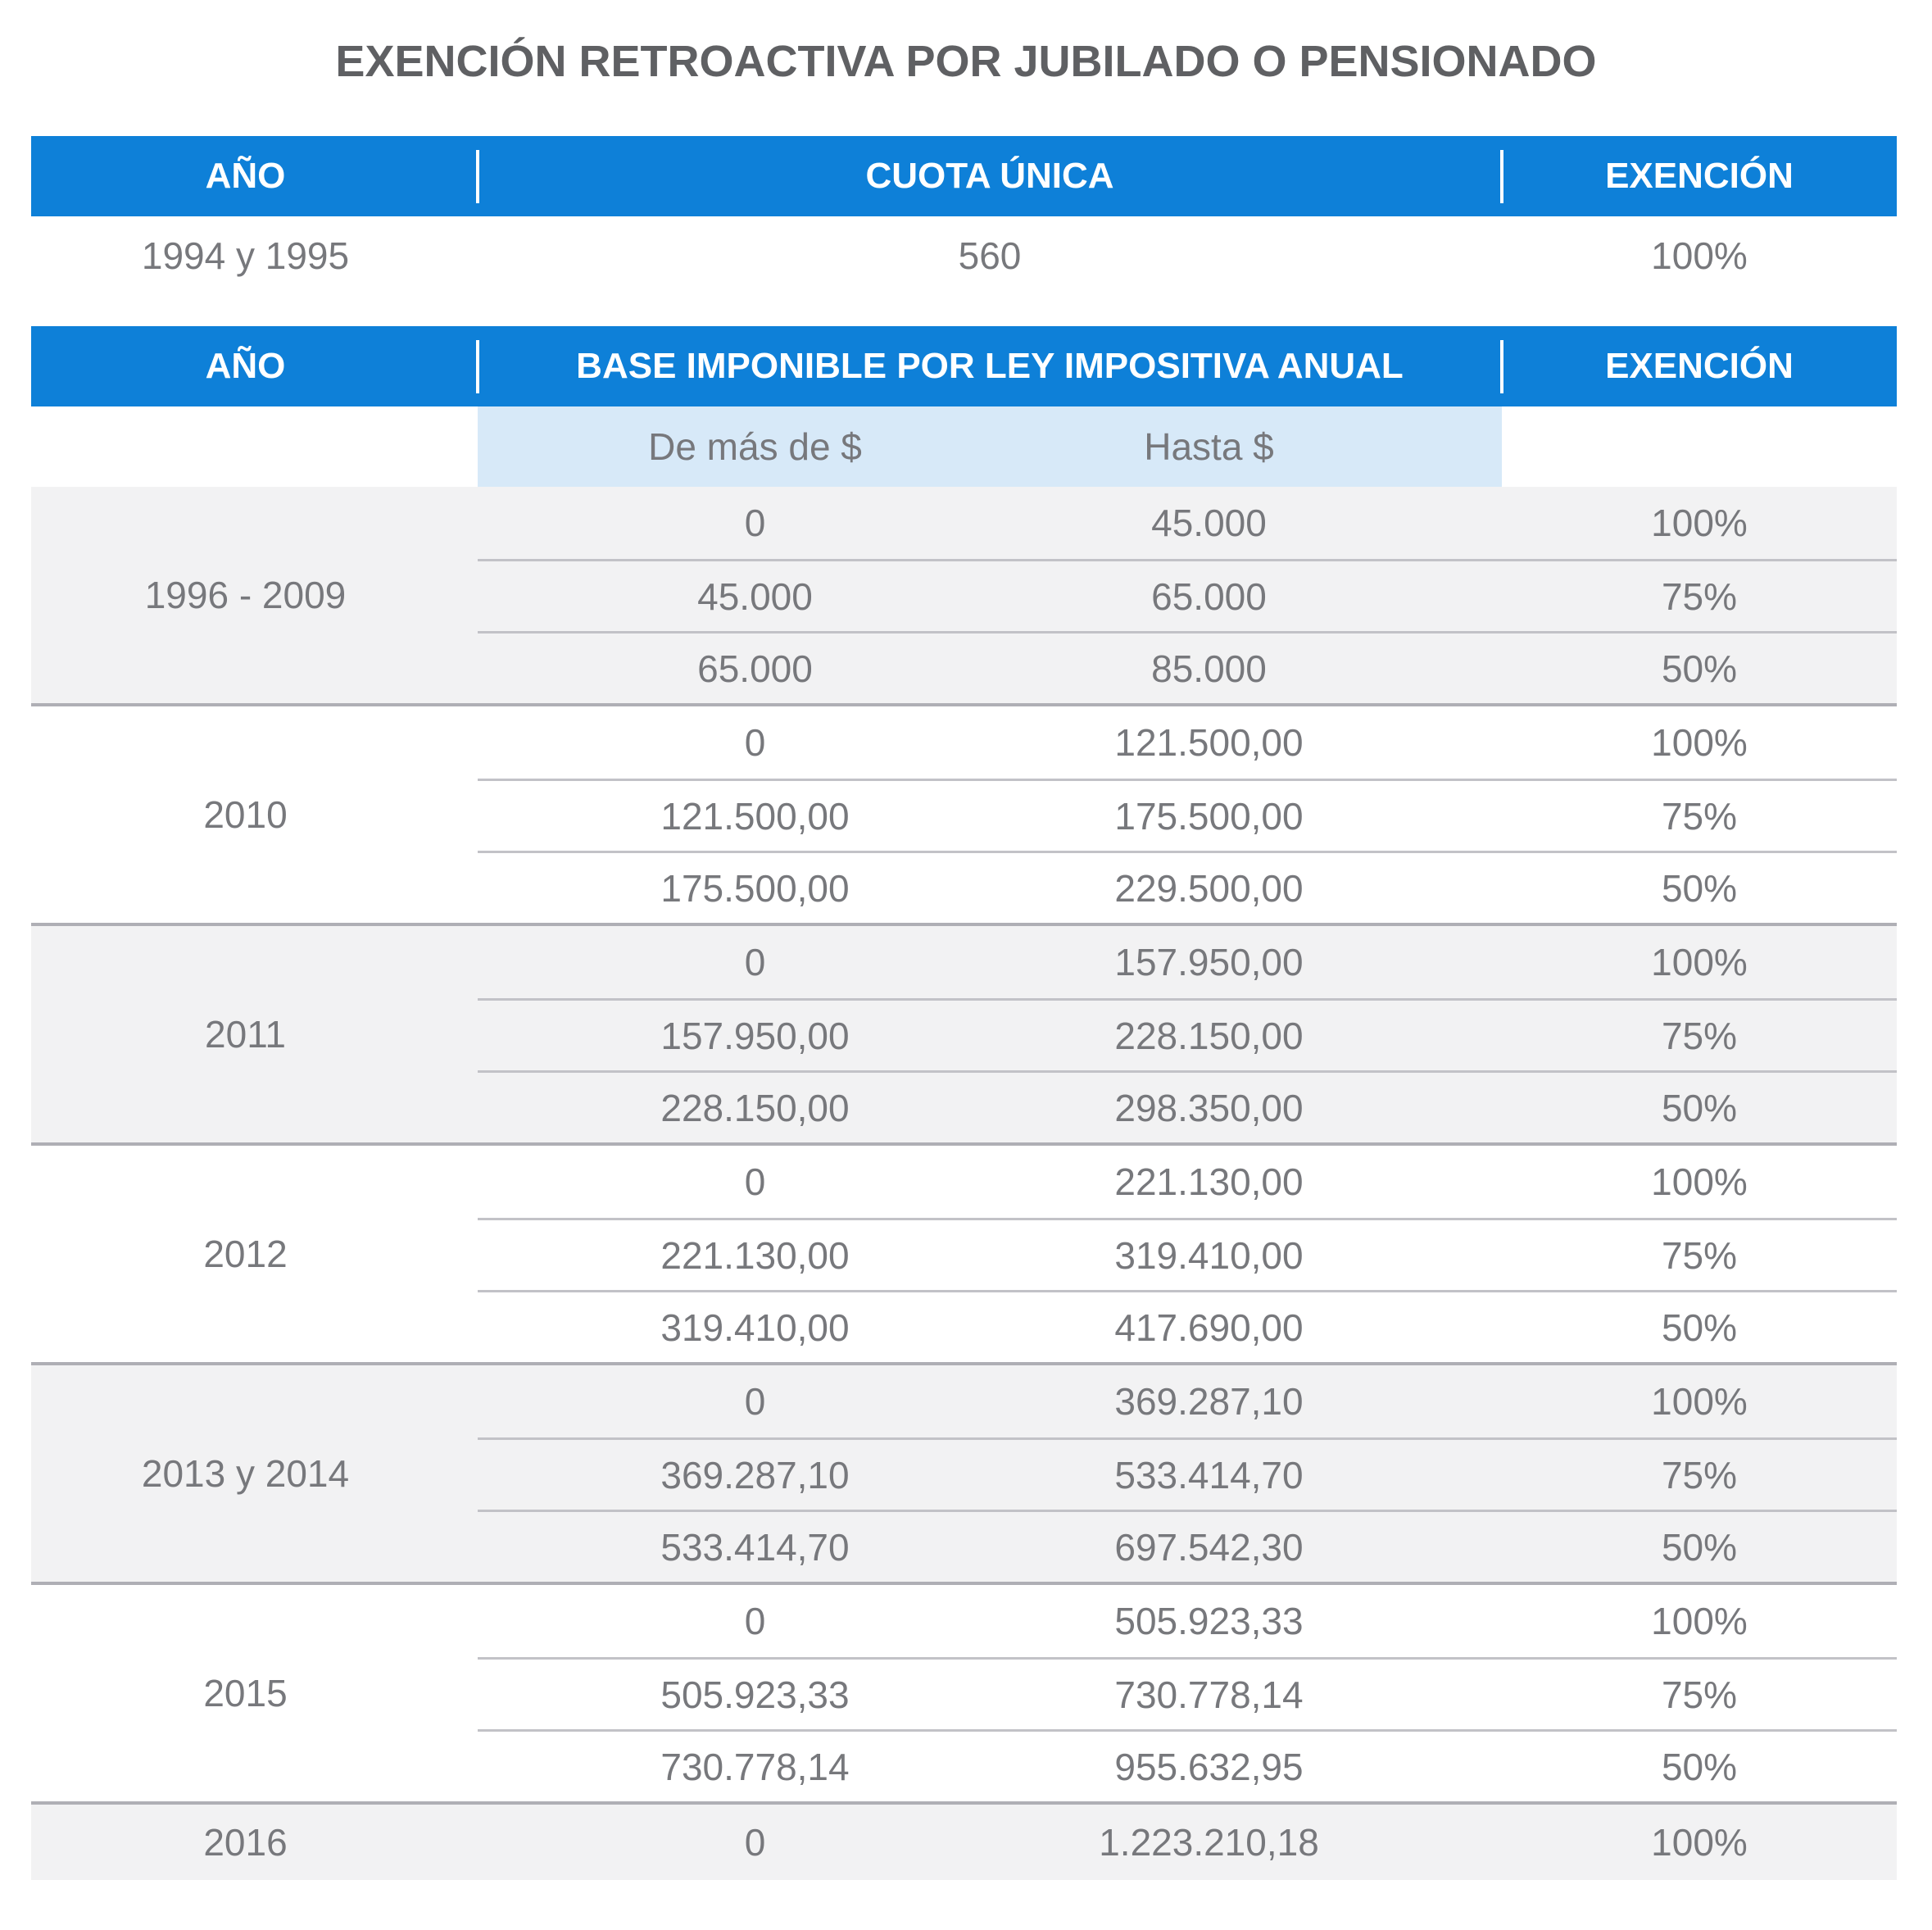 The image size is (1932, 1930). I want to click on to-cell: 1.223.210,18, so click(1209, 1842).